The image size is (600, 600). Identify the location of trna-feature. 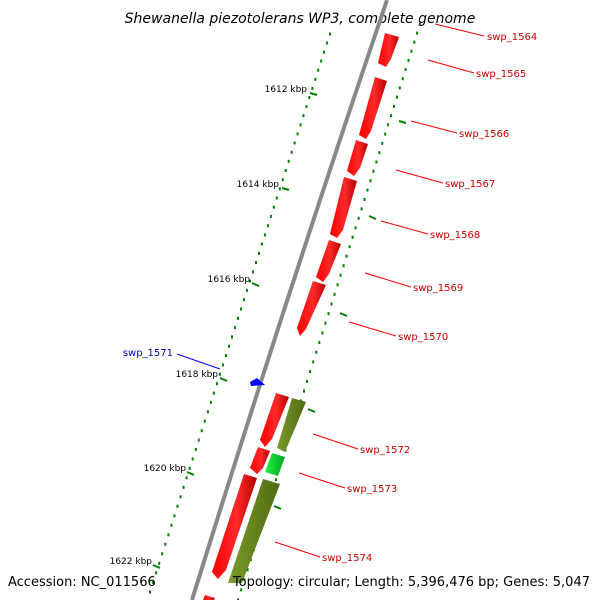
(275, 464).